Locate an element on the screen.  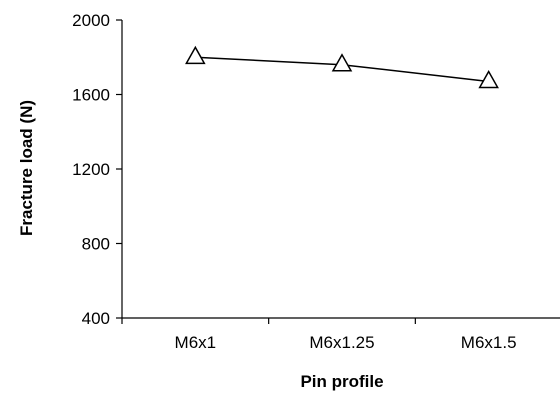
y-axis-title: Fracture load (N) is located at coordinates (26, 168).